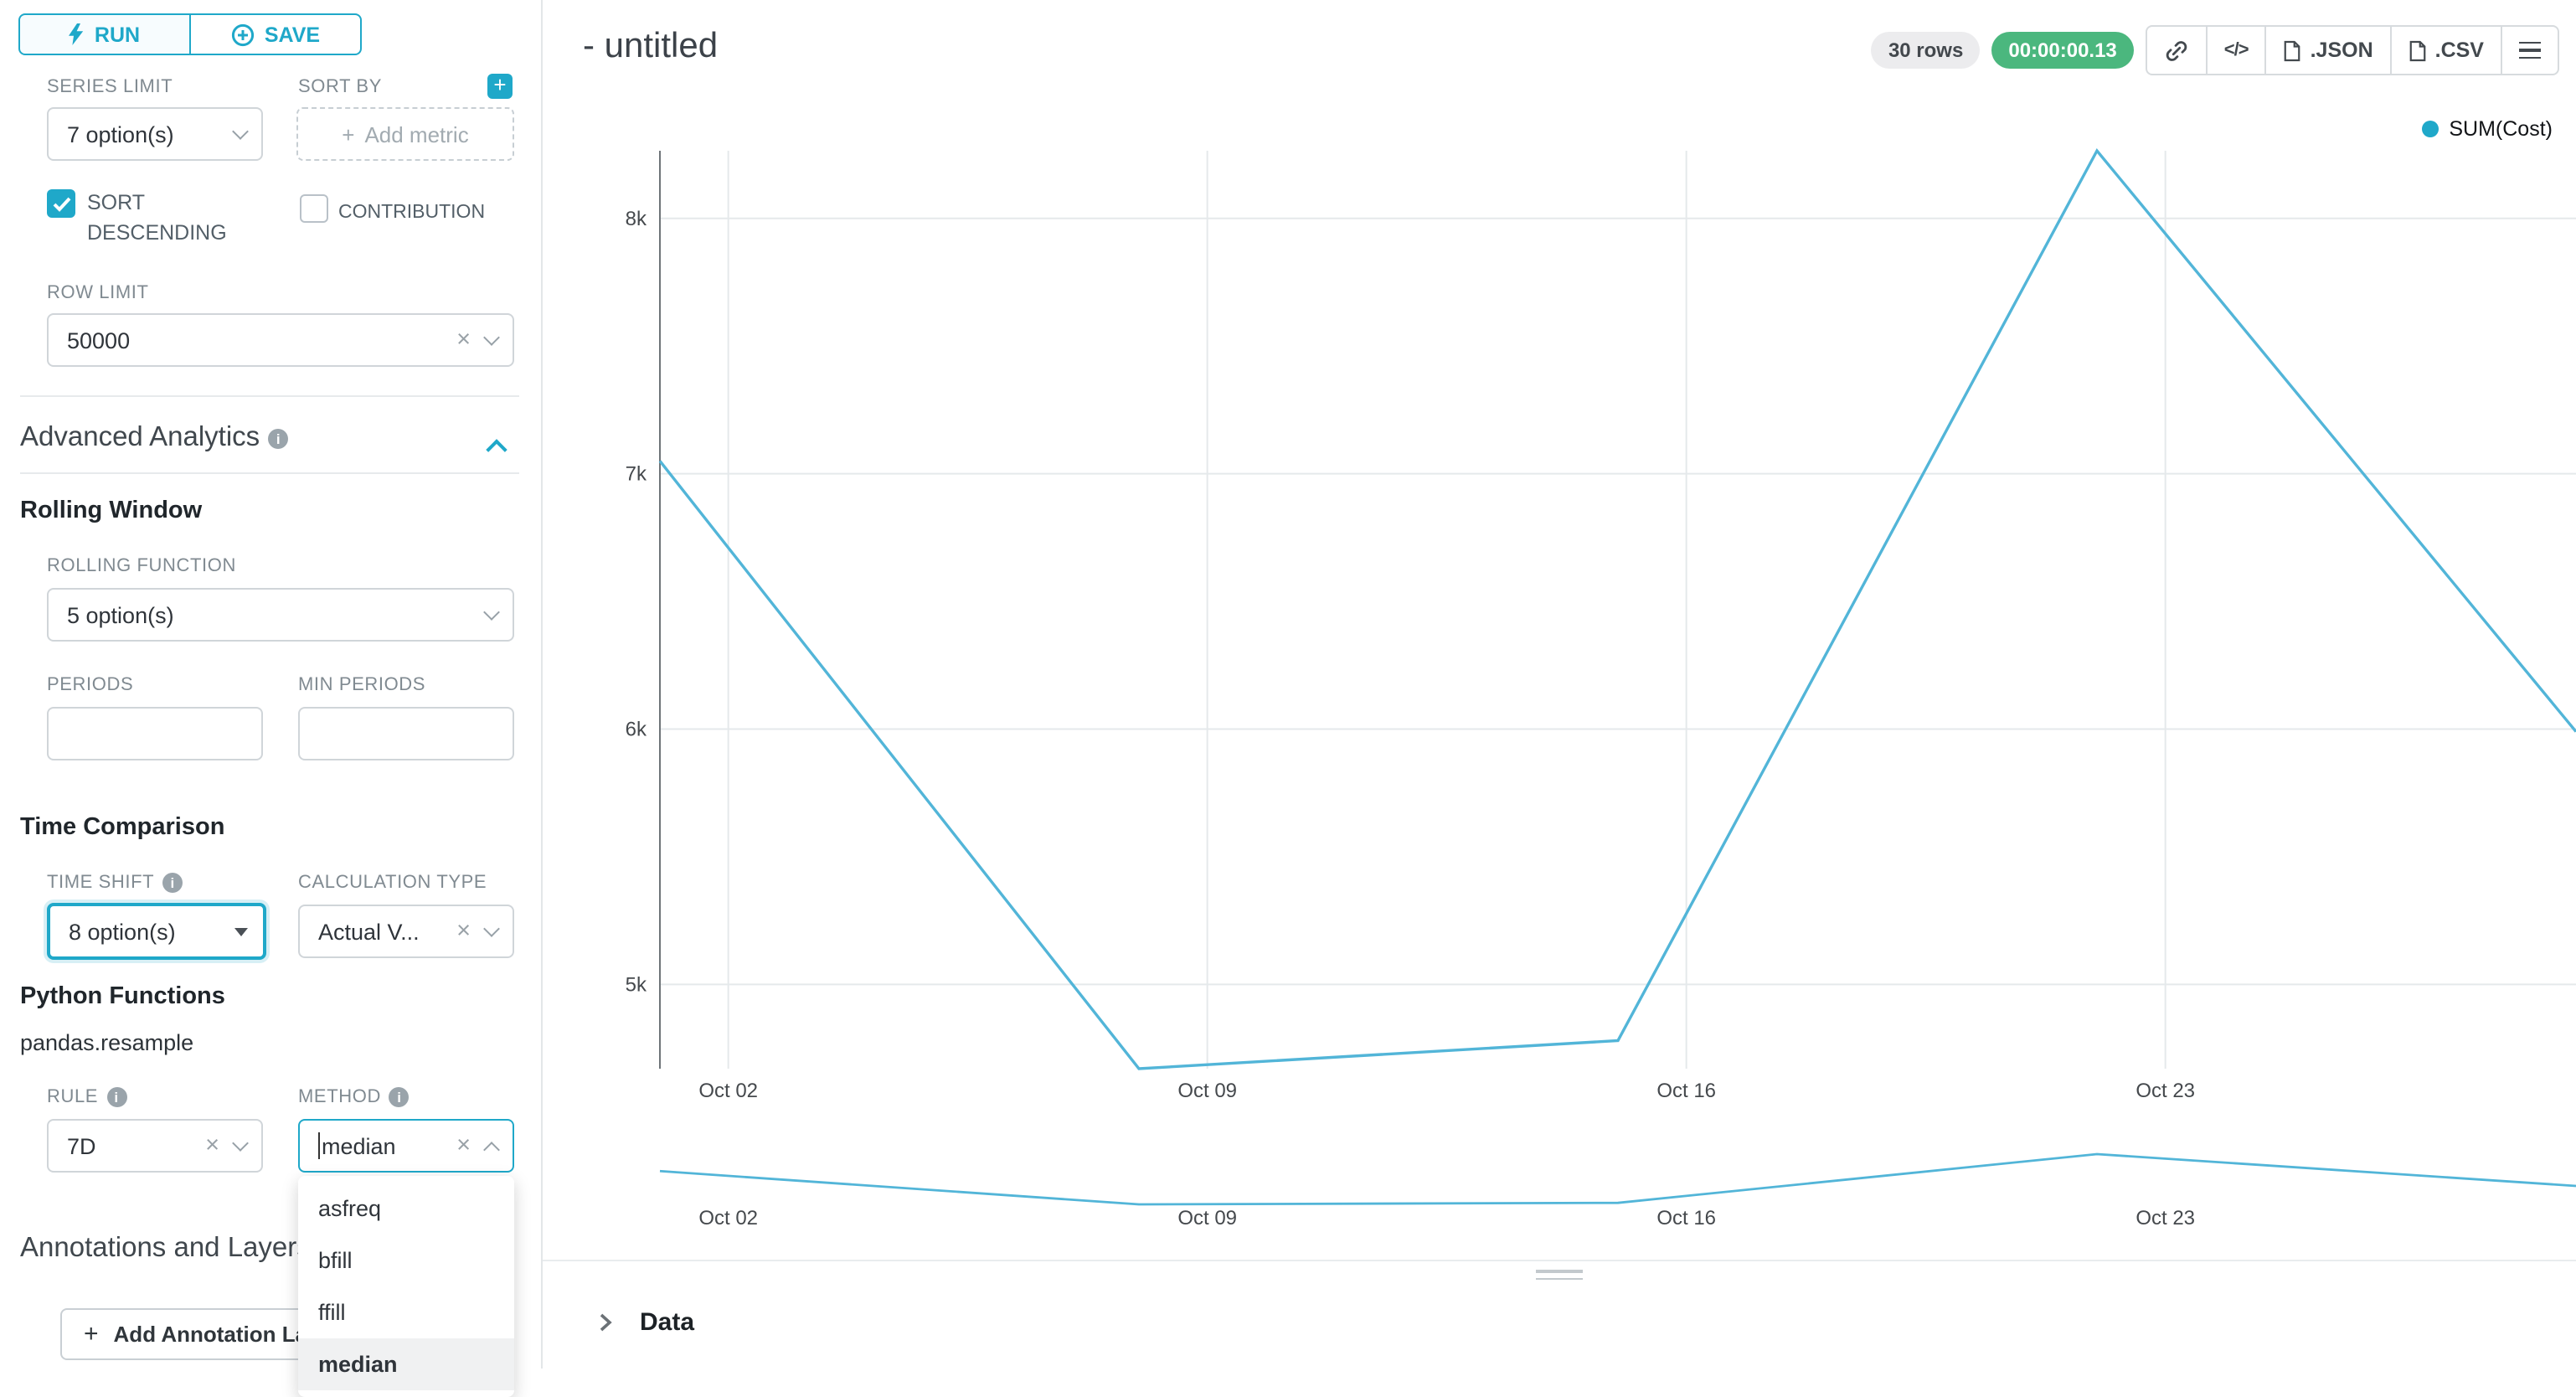 The image size is (2576, 1397). Describe the element at coordinates (1686, 1091) in the screenshot. I see `x-axis-label: Oct 16` at that location.